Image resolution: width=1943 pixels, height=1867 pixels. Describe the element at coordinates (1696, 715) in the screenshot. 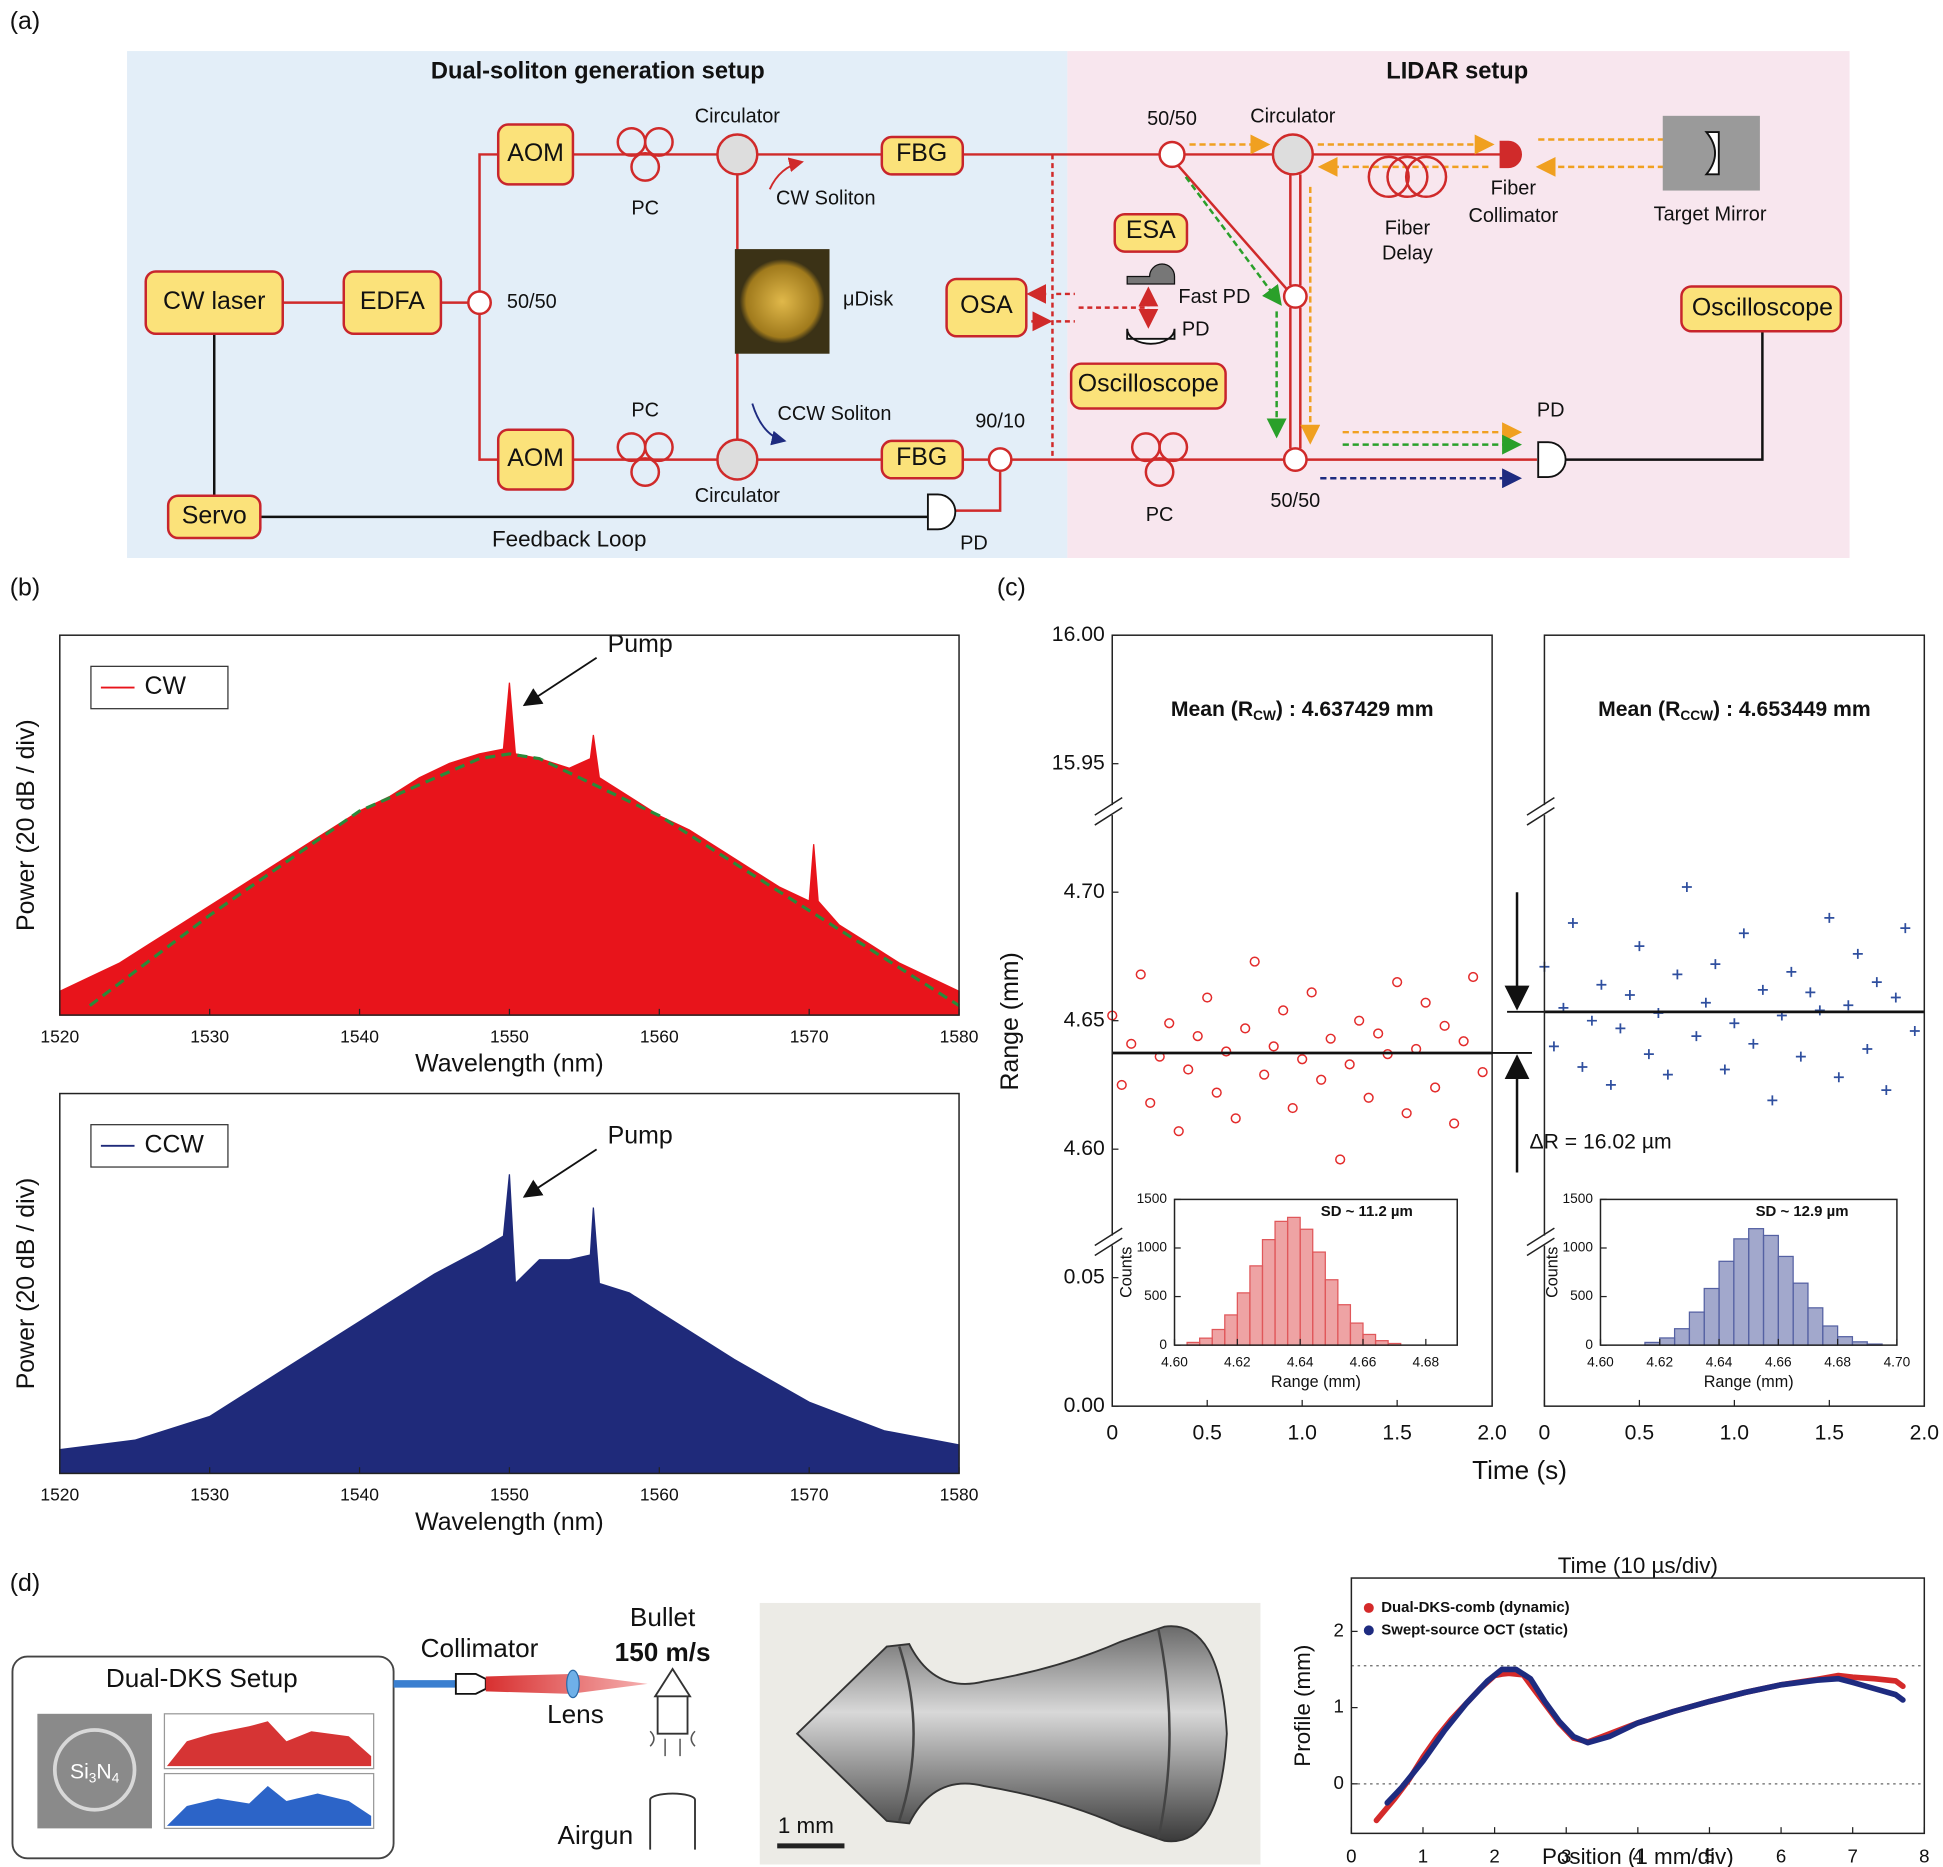

I see `mean-label-part: CCW` at that location.